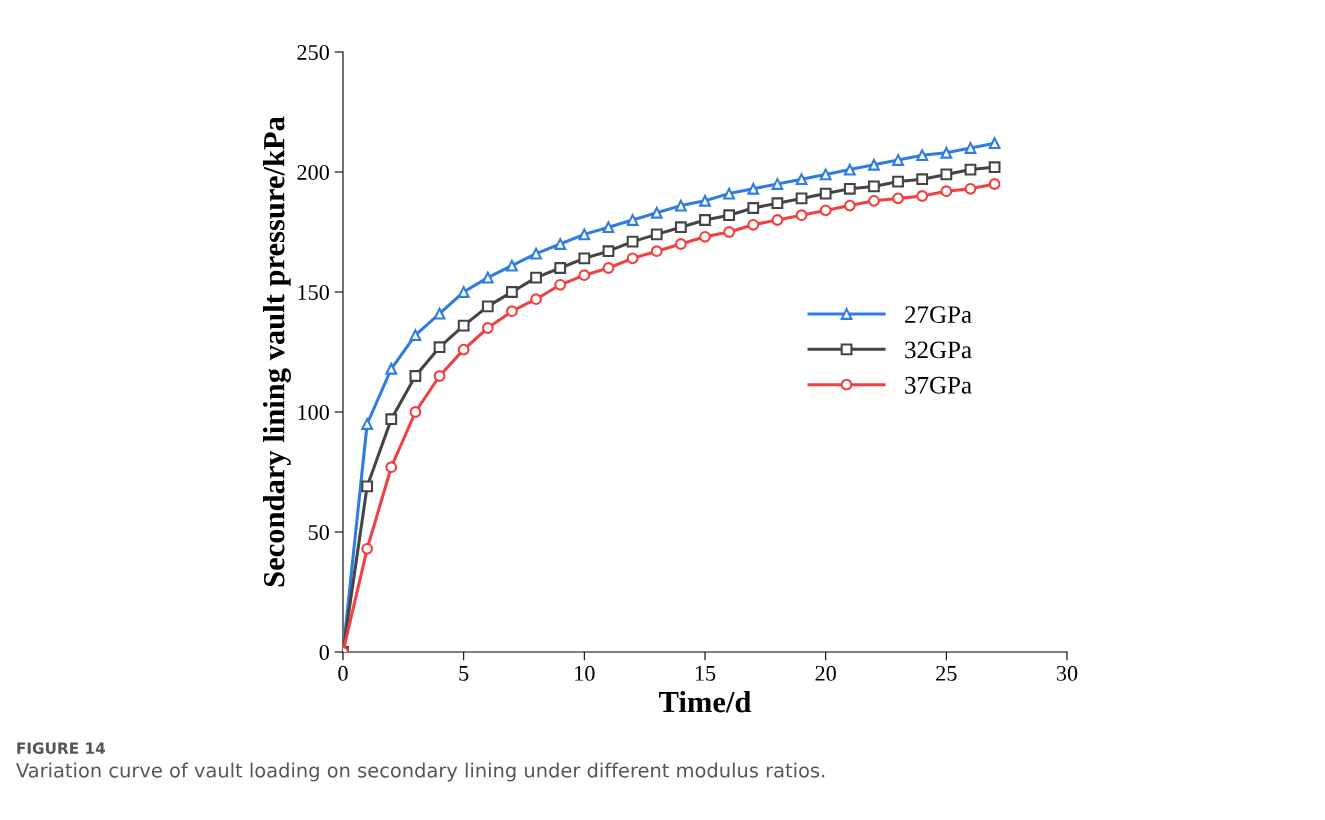  I want to click on x-tick-label: 15, so click(705, 673).